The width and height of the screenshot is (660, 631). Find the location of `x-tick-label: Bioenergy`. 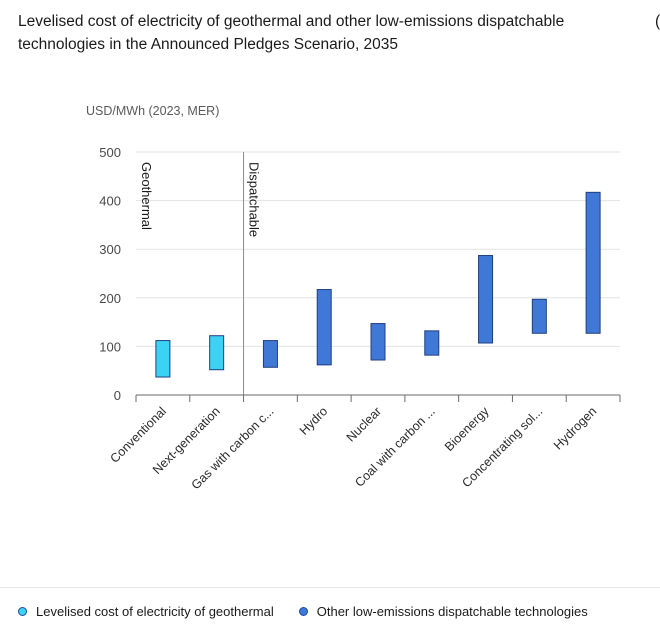

x-tick-label: Bioenergy is located at coordinates (467, 429).